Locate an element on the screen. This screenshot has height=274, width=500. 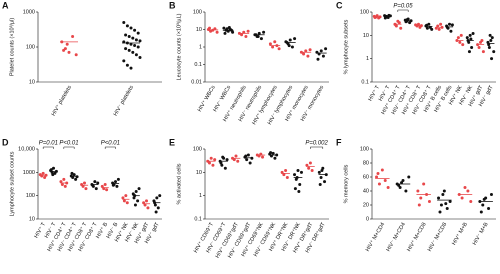
p-value: P<0.01 is located at coordinates (110, 144).